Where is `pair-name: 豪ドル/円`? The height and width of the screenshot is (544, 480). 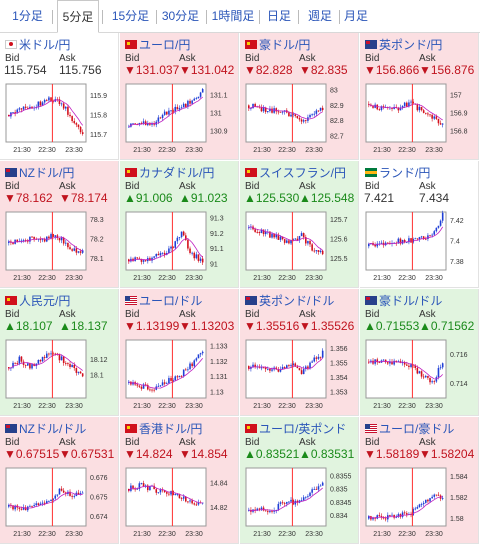
pair-name: 豪ドル/円 is located at coordinates (285, 44).